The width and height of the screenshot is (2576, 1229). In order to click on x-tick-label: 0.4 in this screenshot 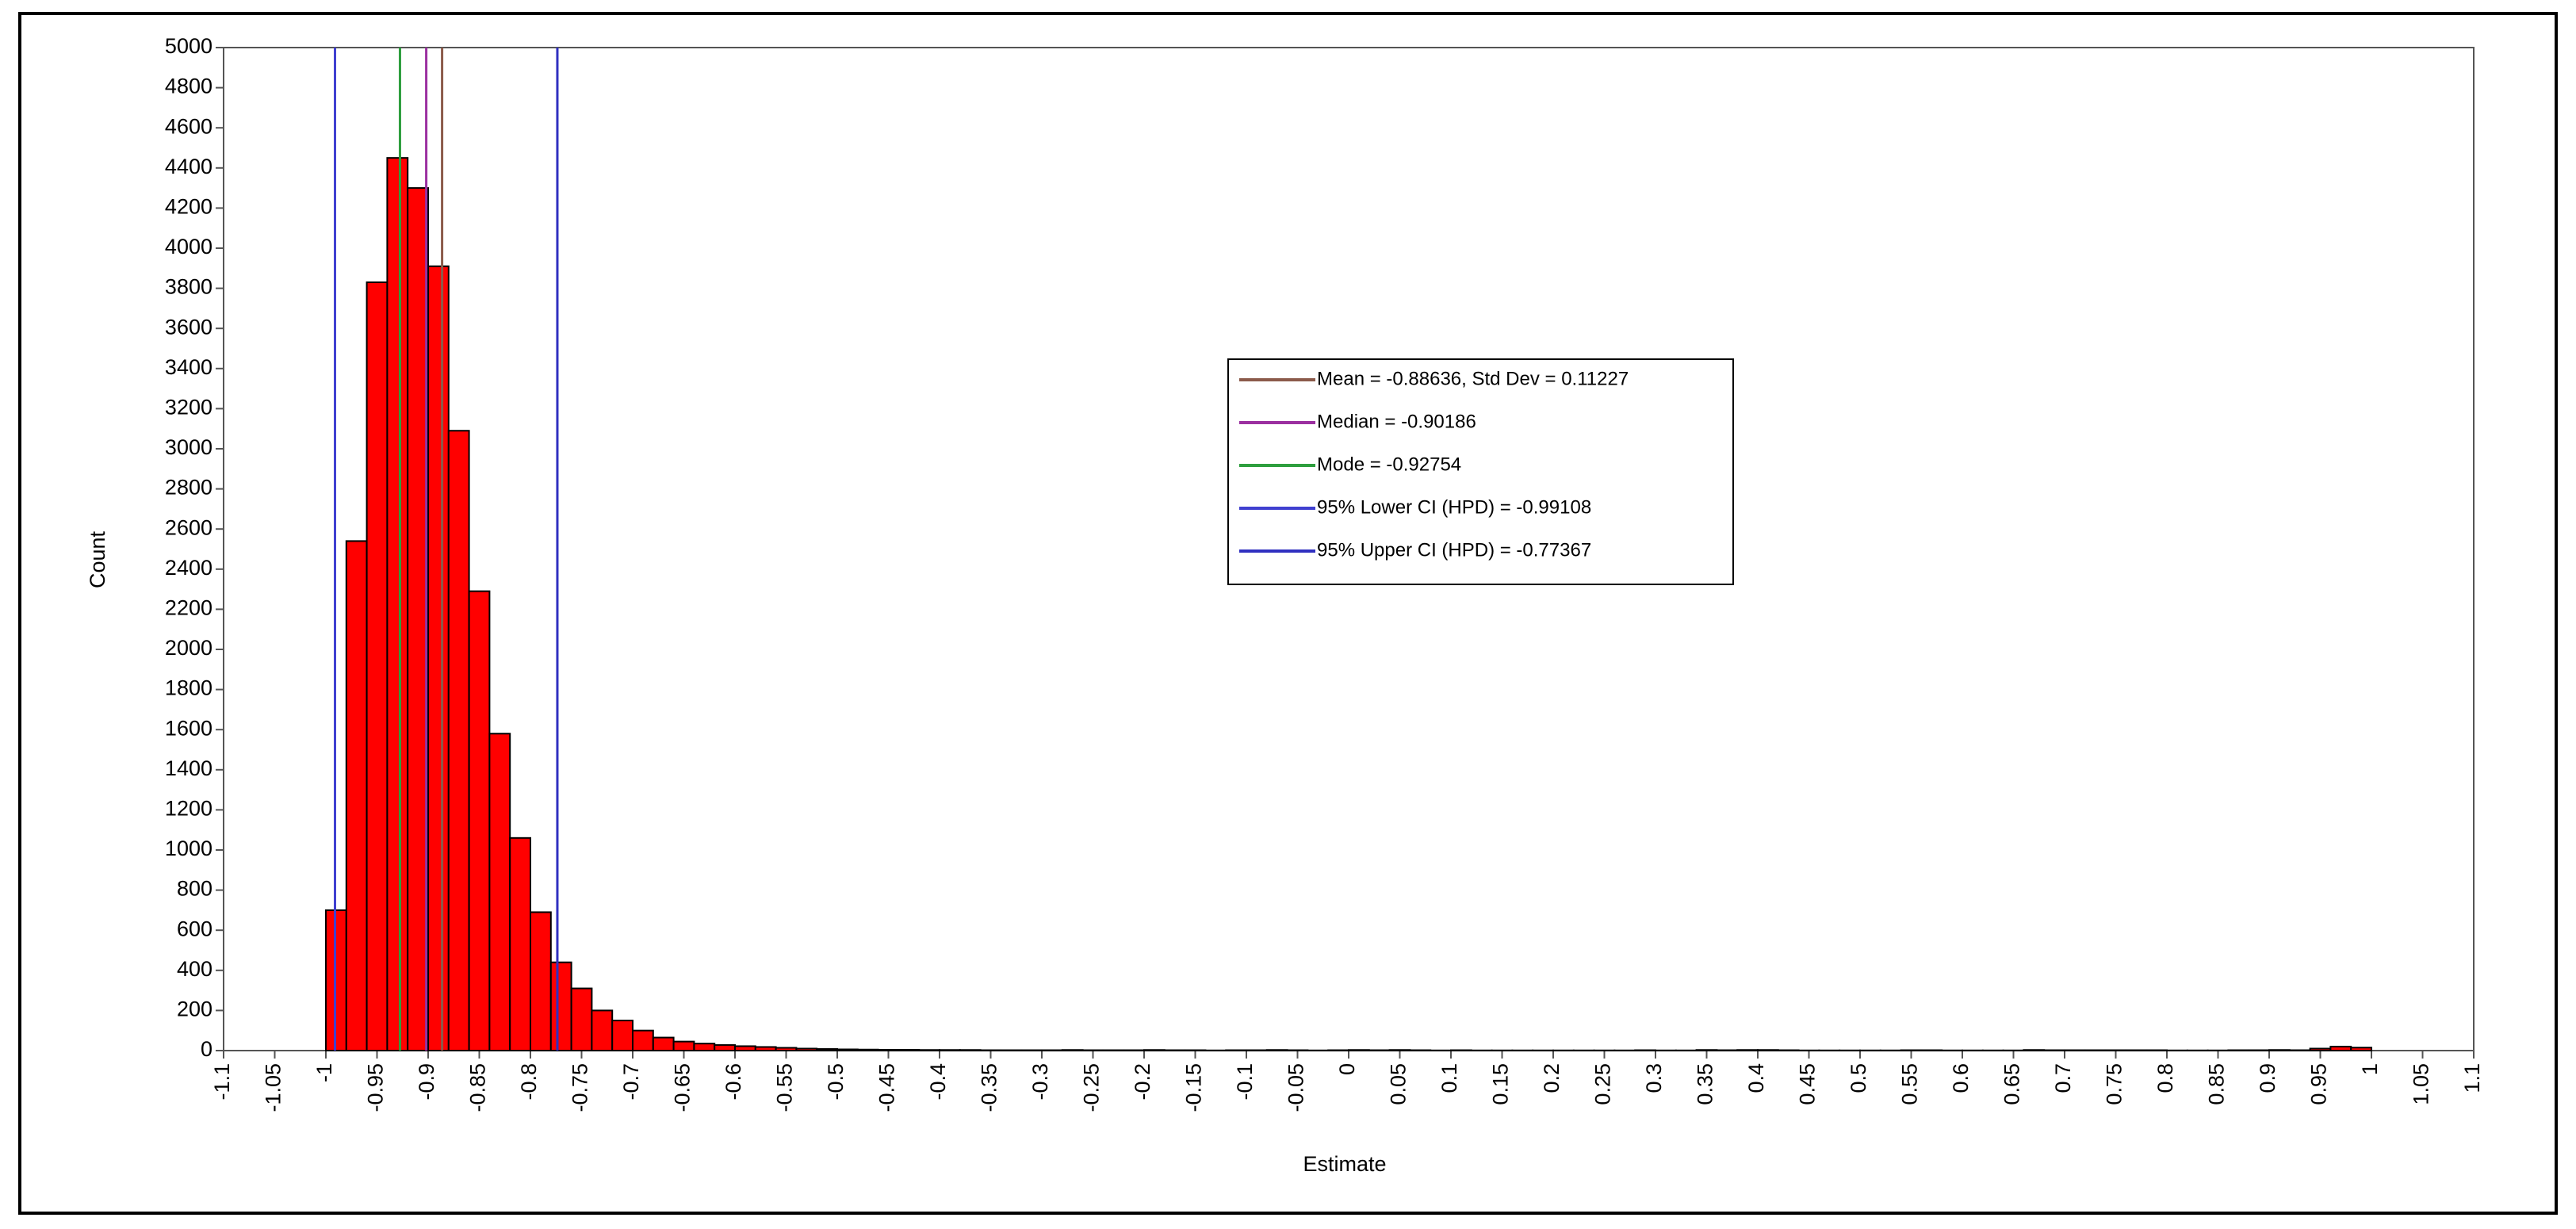, I will do `click(1756, 1078)`.